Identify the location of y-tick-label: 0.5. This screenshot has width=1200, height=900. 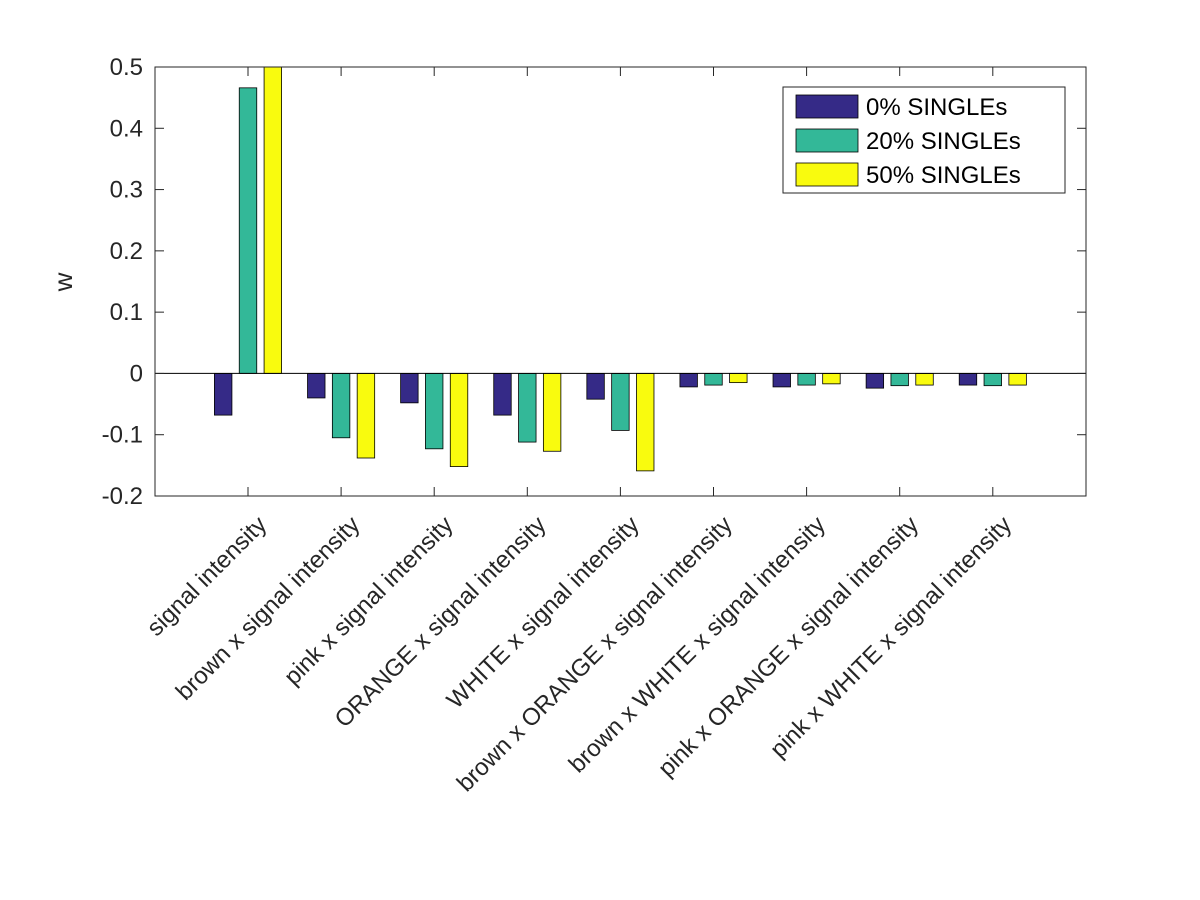
(126, 67).